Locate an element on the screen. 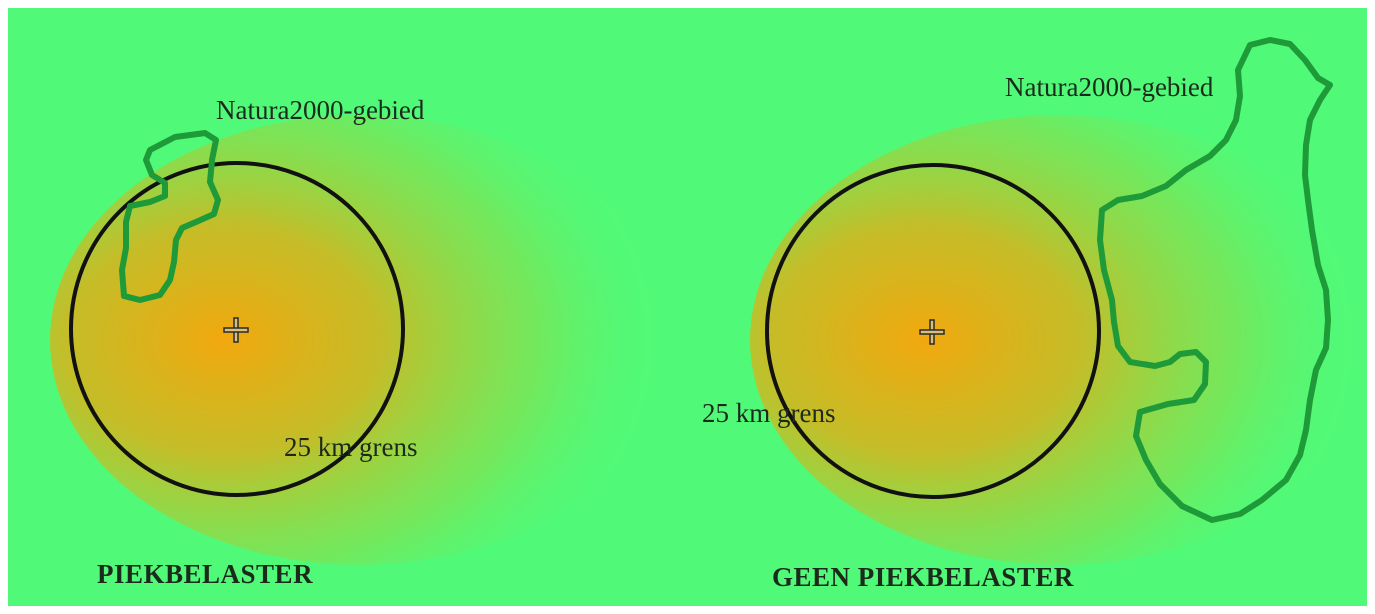  radius-circle-right is located at coordinates (933, 331).